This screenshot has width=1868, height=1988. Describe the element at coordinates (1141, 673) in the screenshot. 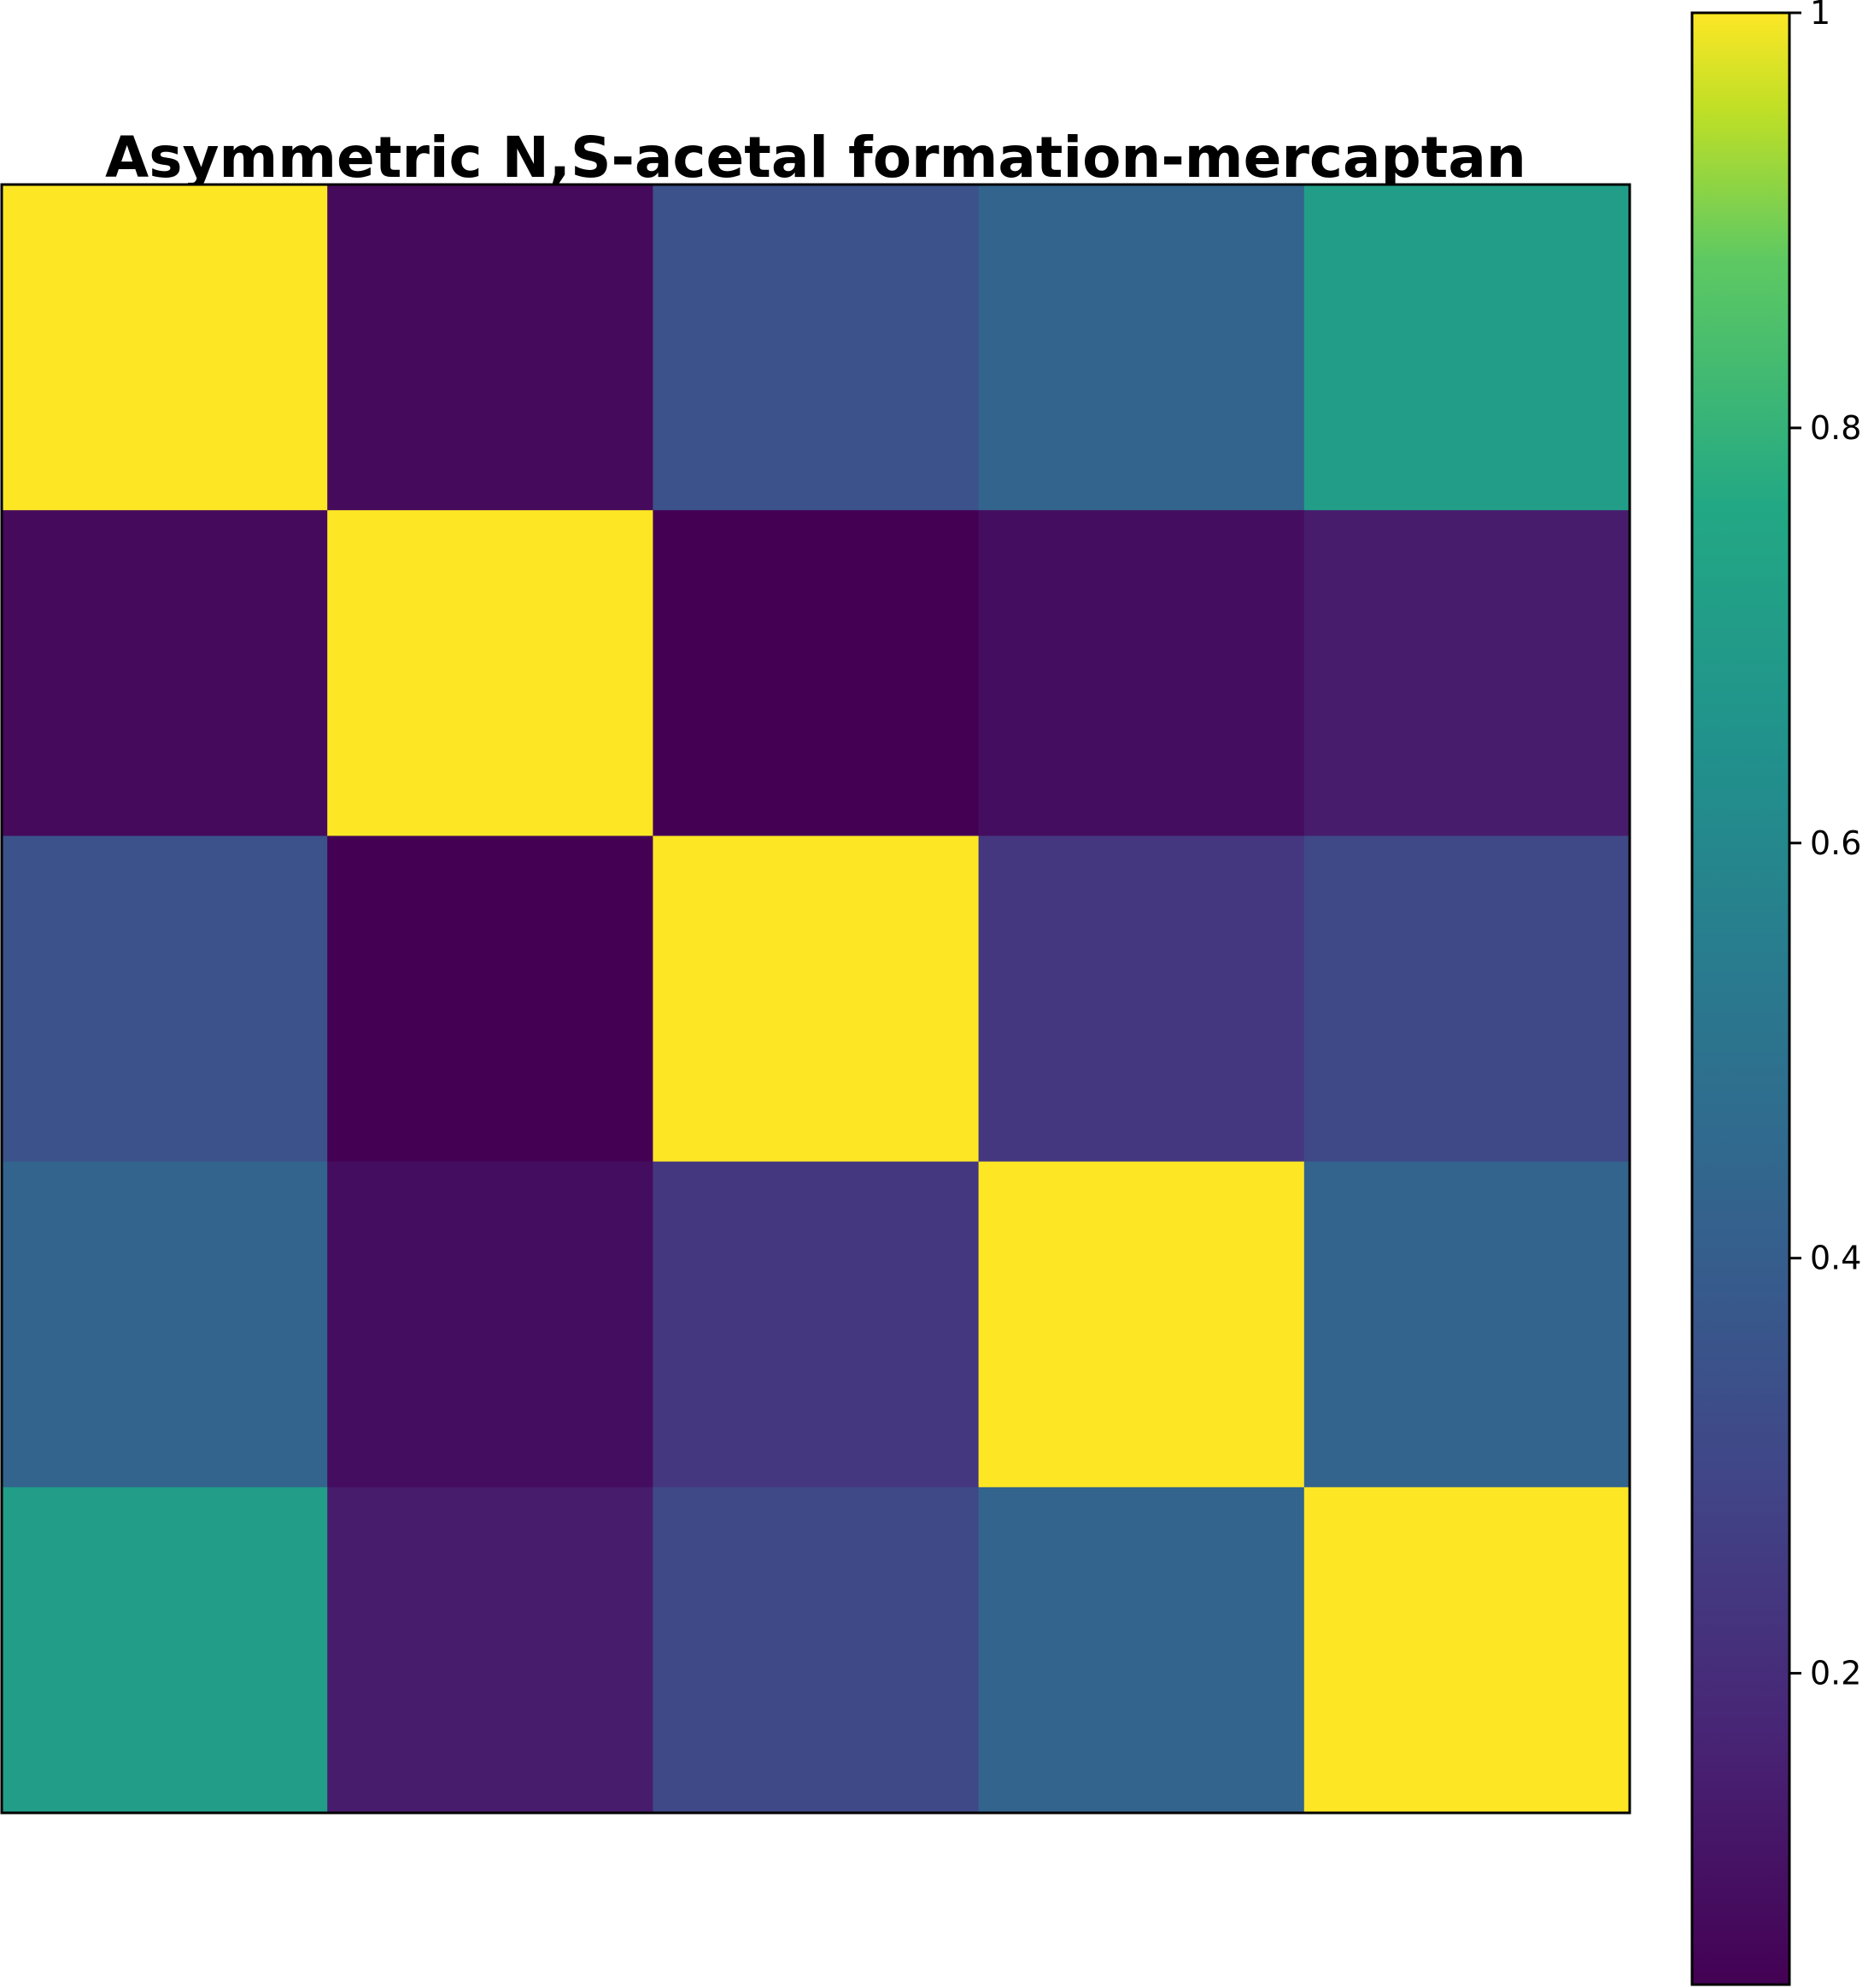

I see `heatmap-cell-r1-c3` at that location.